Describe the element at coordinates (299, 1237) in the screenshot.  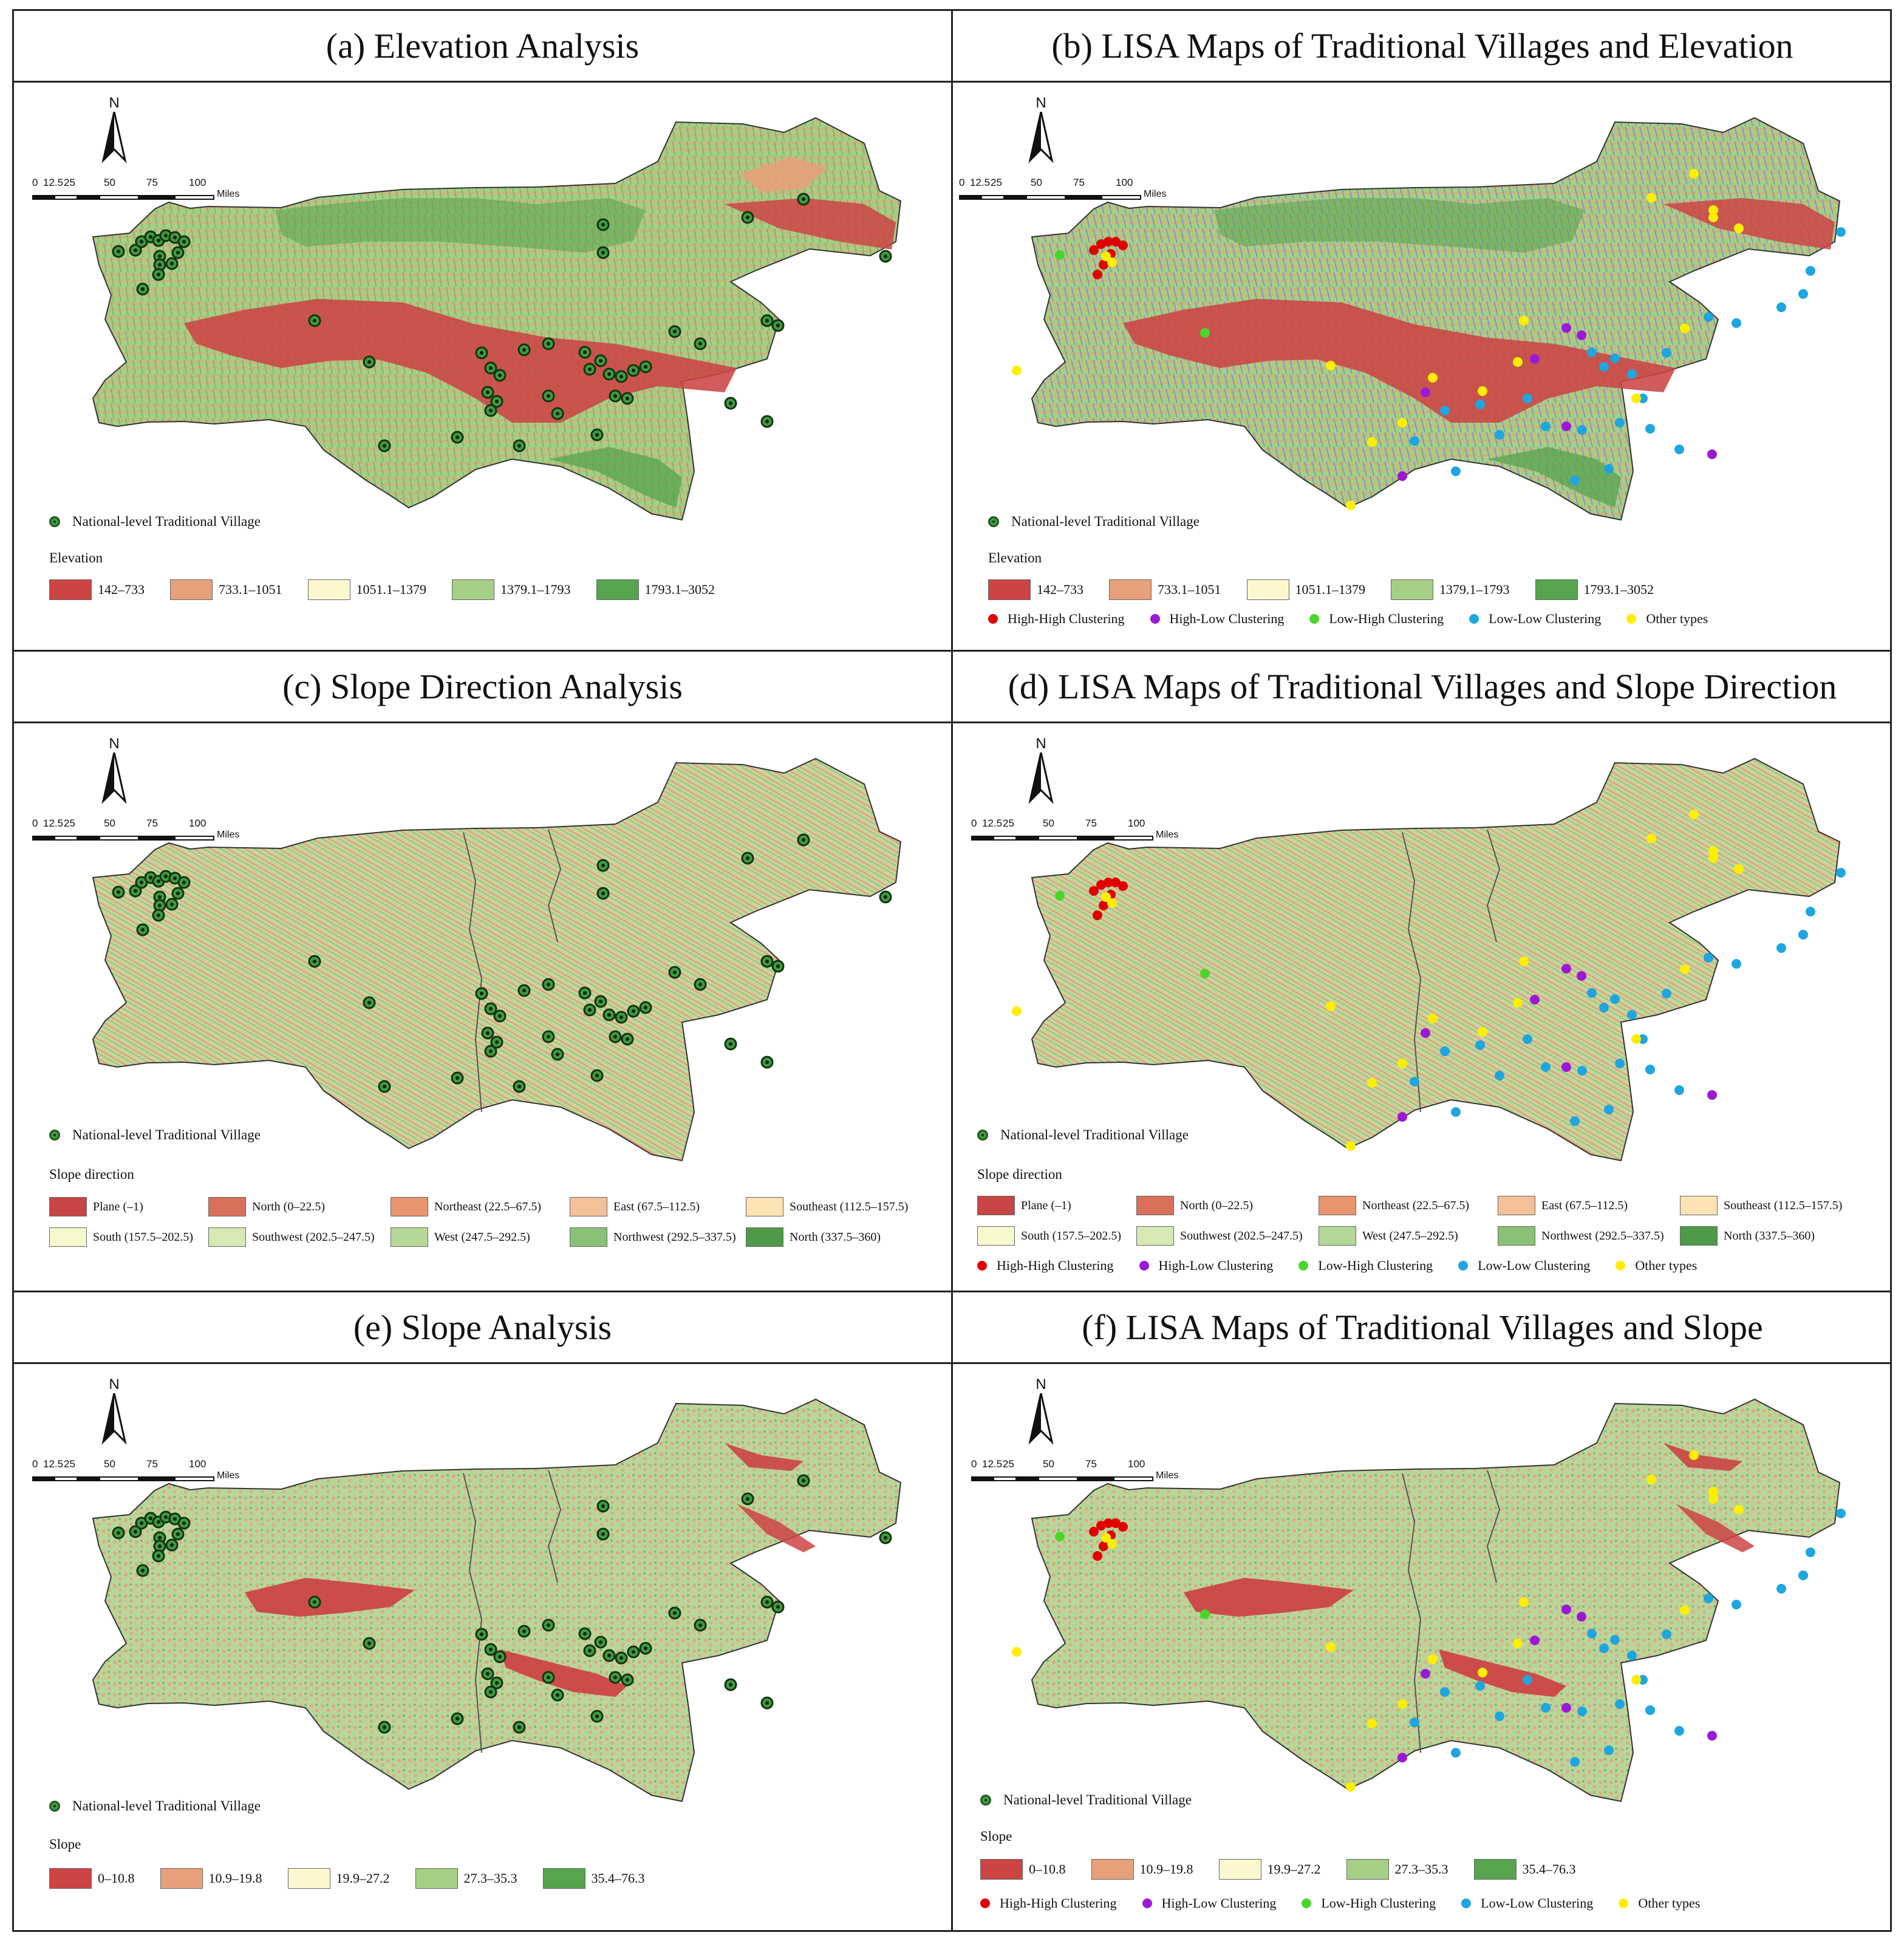
I see `legend-item: Southwest (202.5–247.5)` at that location.